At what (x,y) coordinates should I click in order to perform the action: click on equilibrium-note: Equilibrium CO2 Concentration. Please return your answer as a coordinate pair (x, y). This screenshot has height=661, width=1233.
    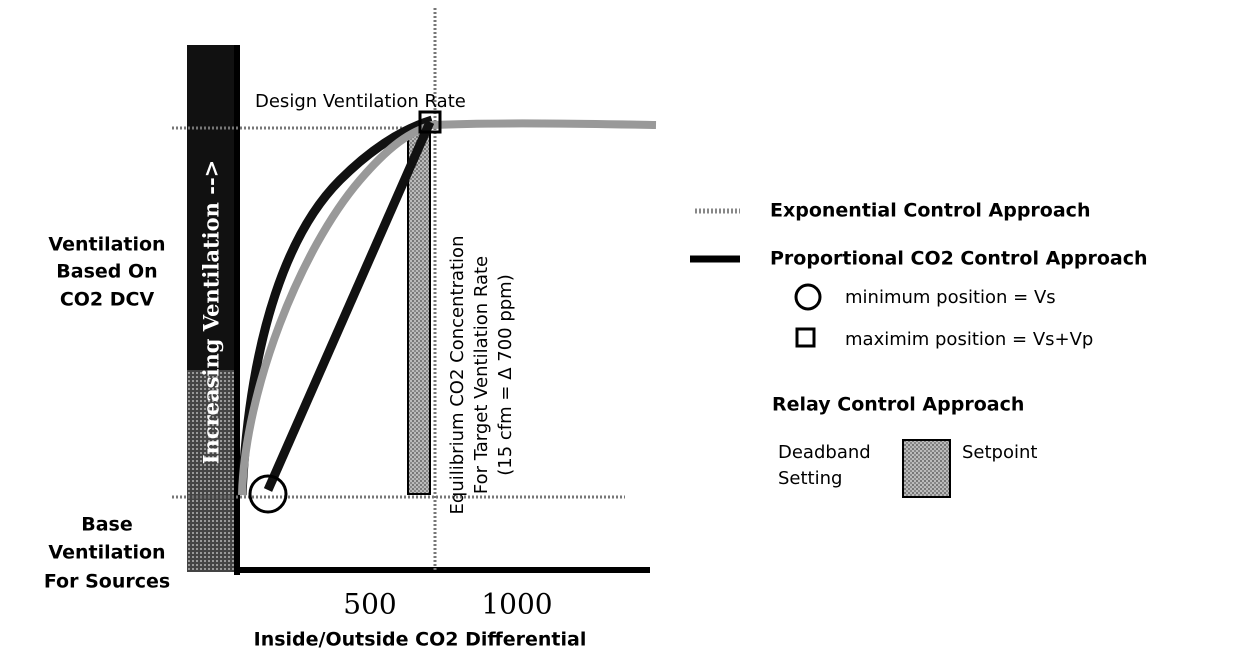
    Looking at the image, I should click on (457, 375).